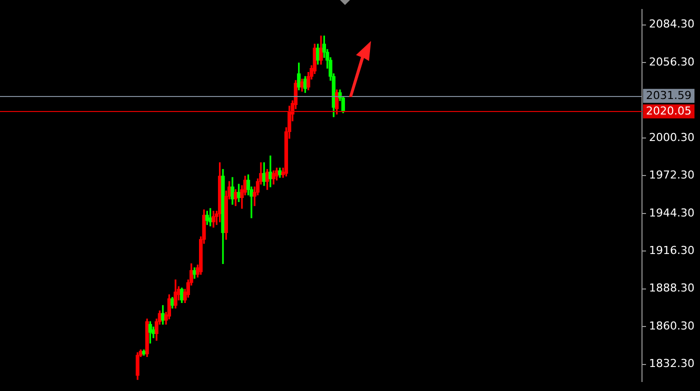 The width and height of the screenshot is (700, 391). I want to click on y-tick-label: 1916.30, so click(671, 250).